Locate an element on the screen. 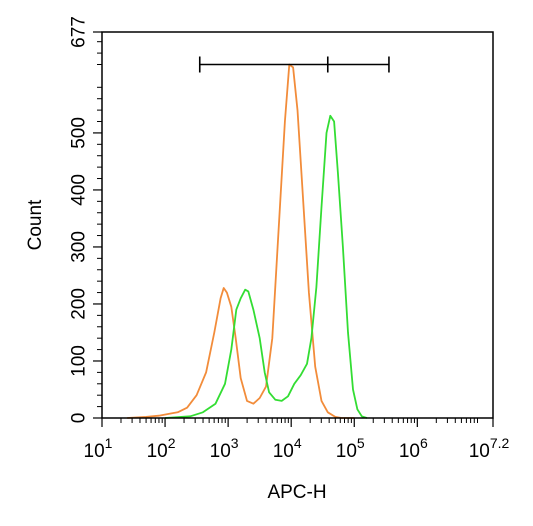 The image size is (533, 526). y-tick-label: 200 is located at coordinates (79, 304).